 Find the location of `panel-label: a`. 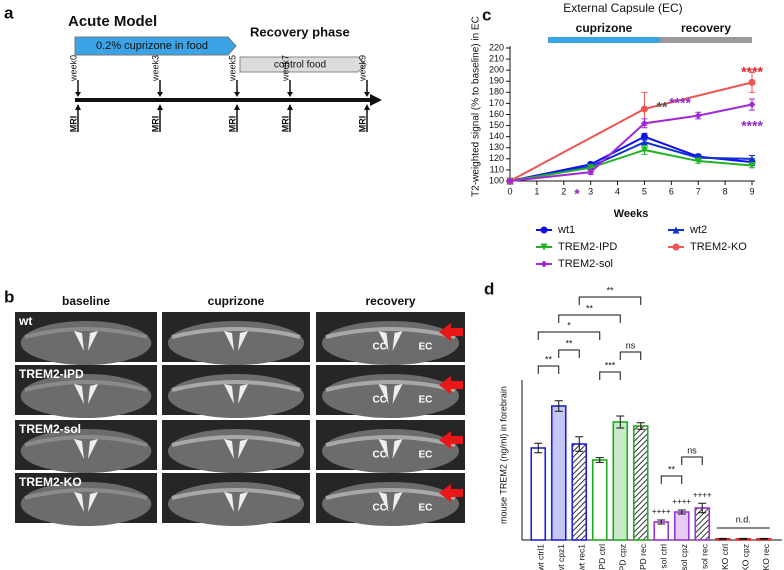

panel-label: a is located at coordinates (9, 12).